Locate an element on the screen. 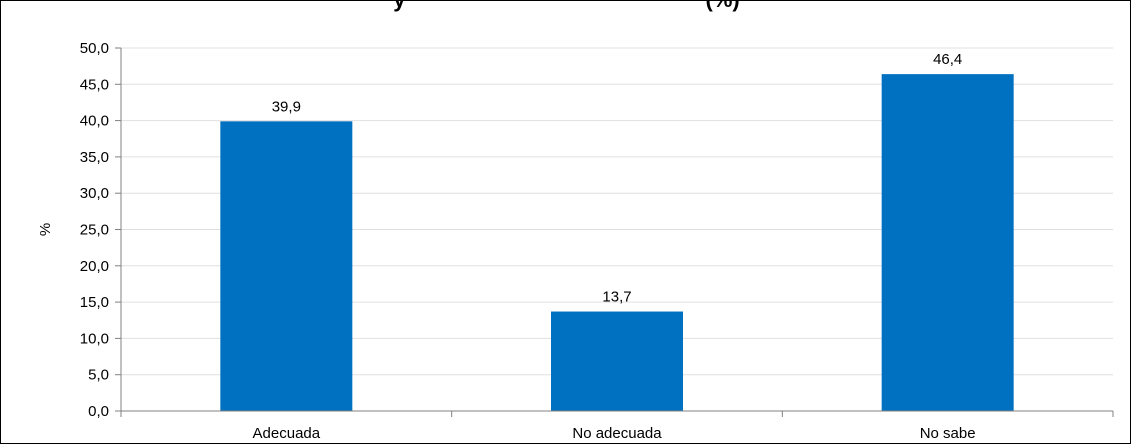 The height and width of the screenshot is (444, 1131). y-tick-label: 0,0 is located at coordinates (98, 411).